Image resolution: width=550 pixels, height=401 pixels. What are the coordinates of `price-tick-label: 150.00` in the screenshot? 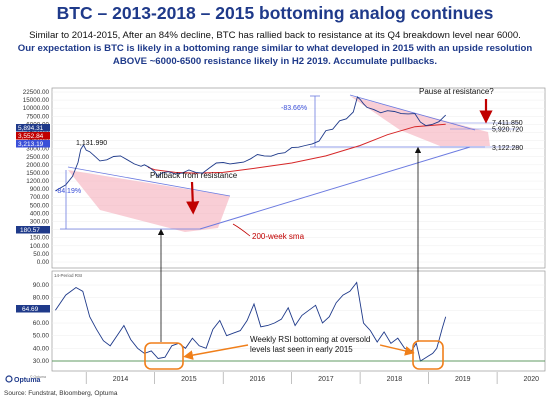 It's located at (40, 238).